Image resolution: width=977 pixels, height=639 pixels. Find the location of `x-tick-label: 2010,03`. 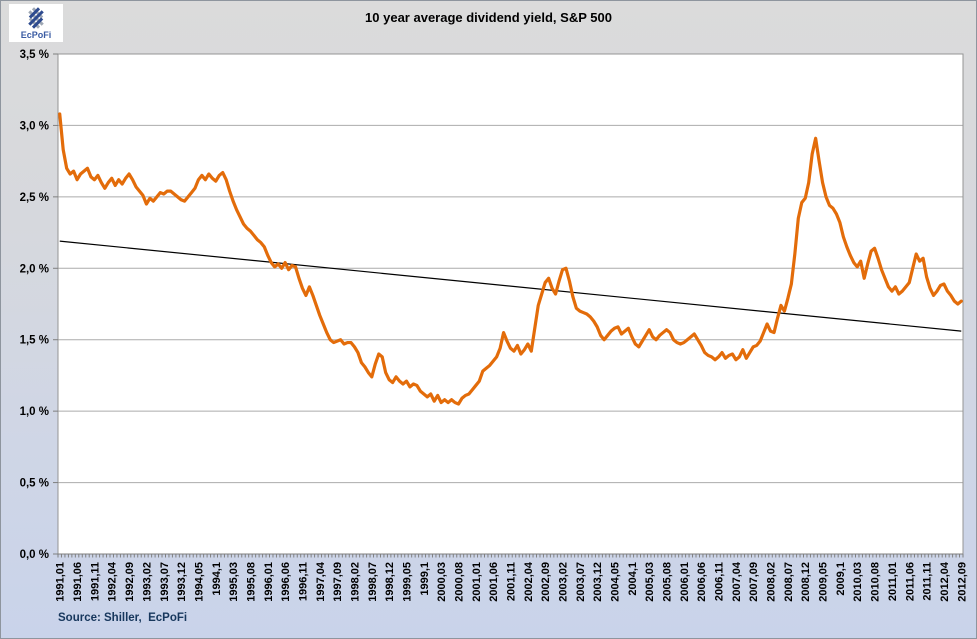

x-tick-label: 2010,03 is located at coordinates (858, 582).